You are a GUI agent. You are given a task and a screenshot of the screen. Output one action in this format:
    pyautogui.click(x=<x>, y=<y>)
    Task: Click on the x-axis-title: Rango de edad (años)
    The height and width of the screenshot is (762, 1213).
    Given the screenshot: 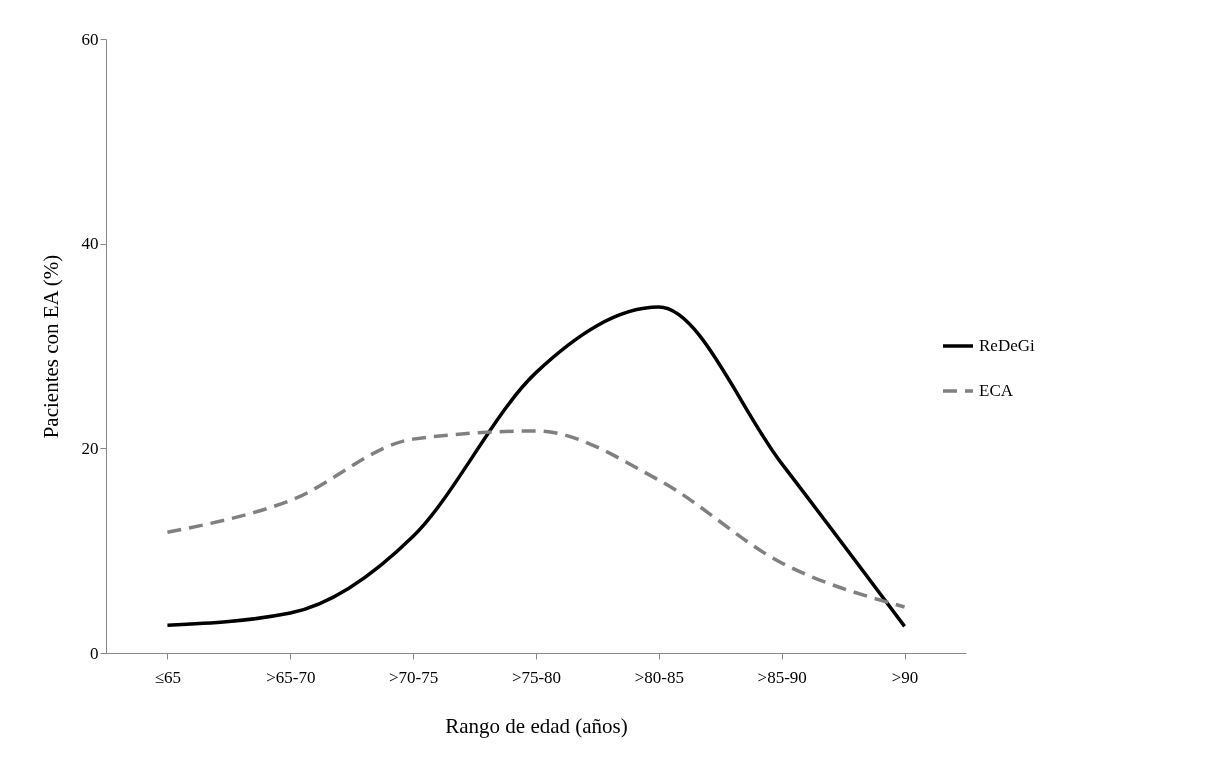 What is the action you would take?
    pyautogui.click(x=536, y=725)
    